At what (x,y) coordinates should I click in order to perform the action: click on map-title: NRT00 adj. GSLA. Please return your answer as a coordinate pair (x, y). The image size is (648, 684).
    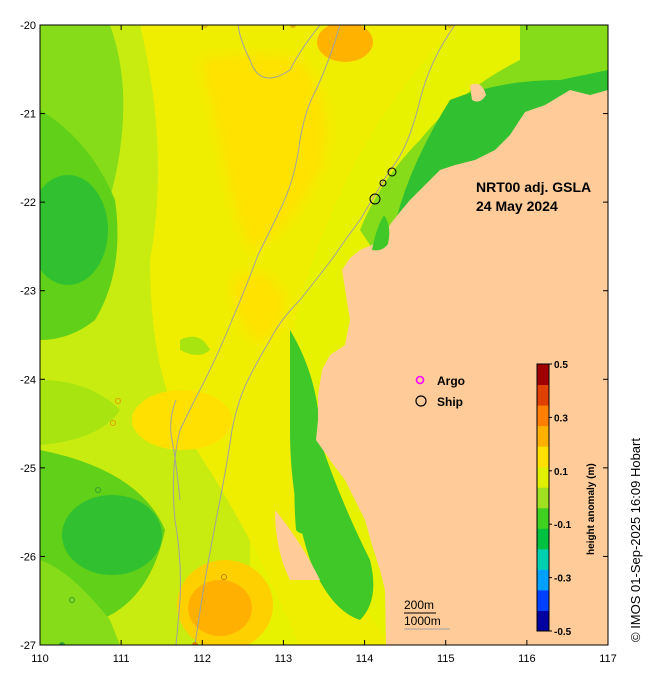
    Looking at the image, I should click on (533, 187).